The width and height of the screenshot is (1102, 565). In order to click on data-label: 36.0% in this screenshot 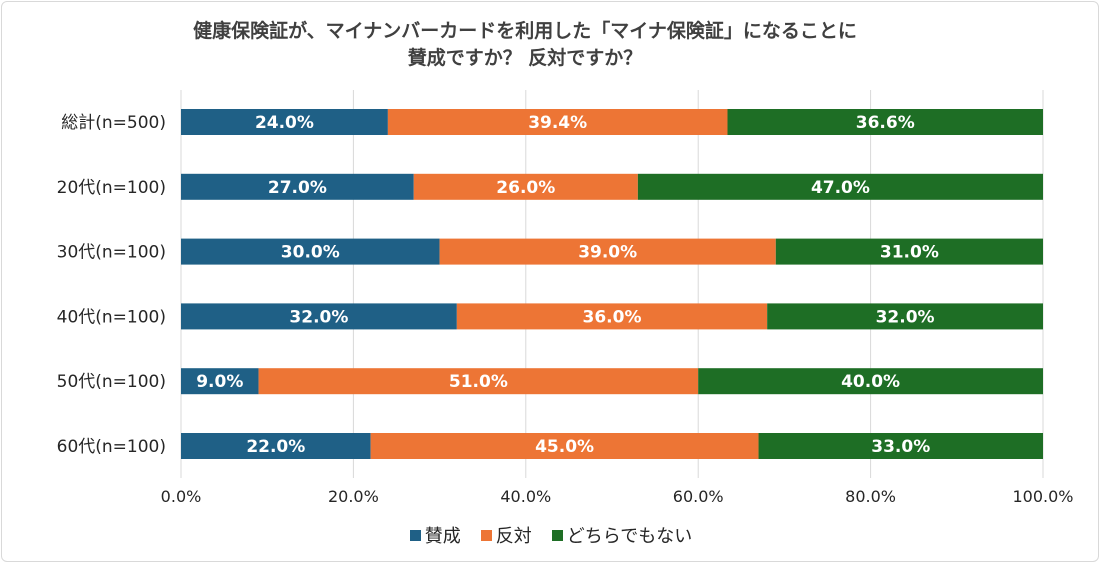, I will do `click(612, 317)`.